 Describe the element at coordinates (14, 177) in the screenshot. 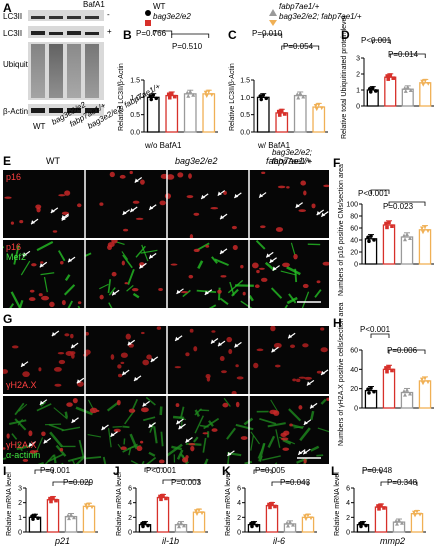

I see `panel-e-row1-label: p16` at that location.